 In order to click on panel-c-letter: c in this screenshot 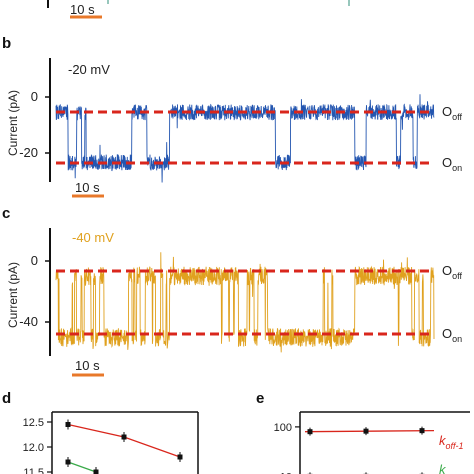, I will do `click(6, 213)`.